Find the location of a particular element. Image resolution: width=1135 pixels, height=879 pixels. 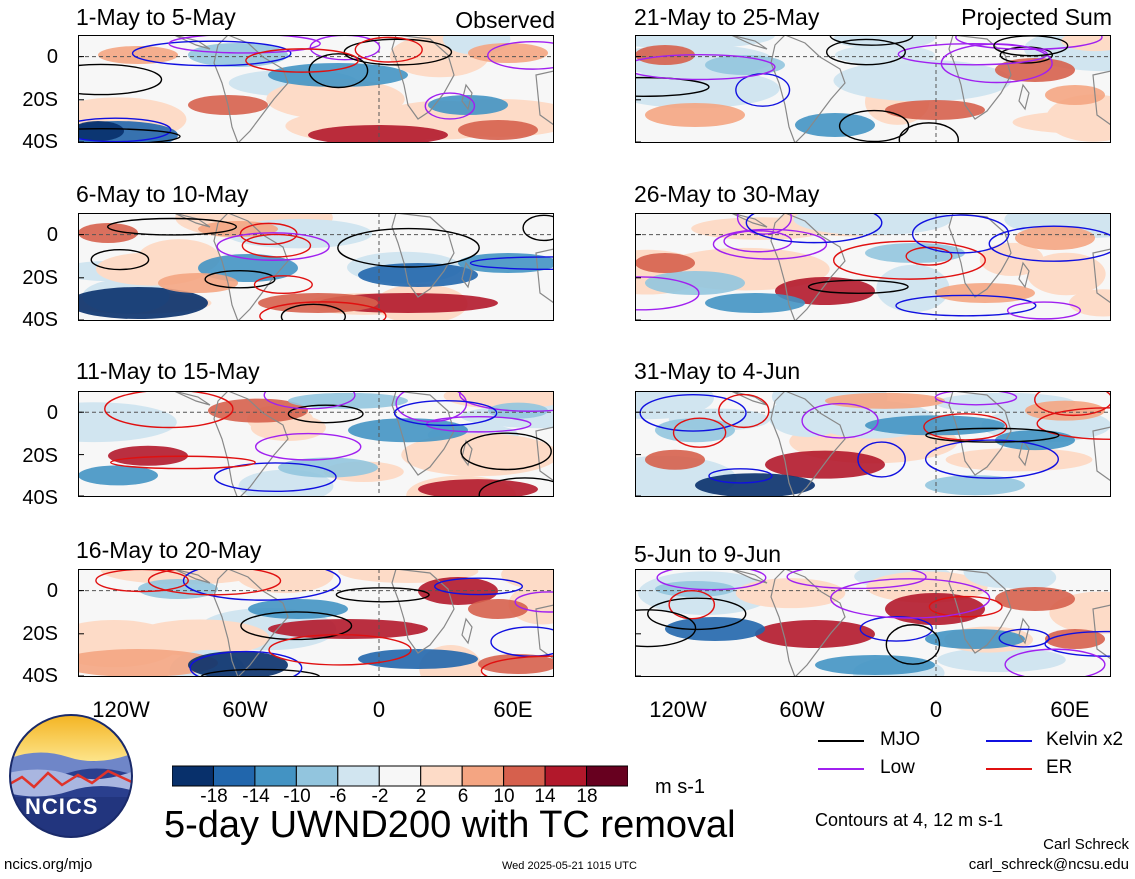

colorbar-label: 2 is located at coordinates (421, 796).